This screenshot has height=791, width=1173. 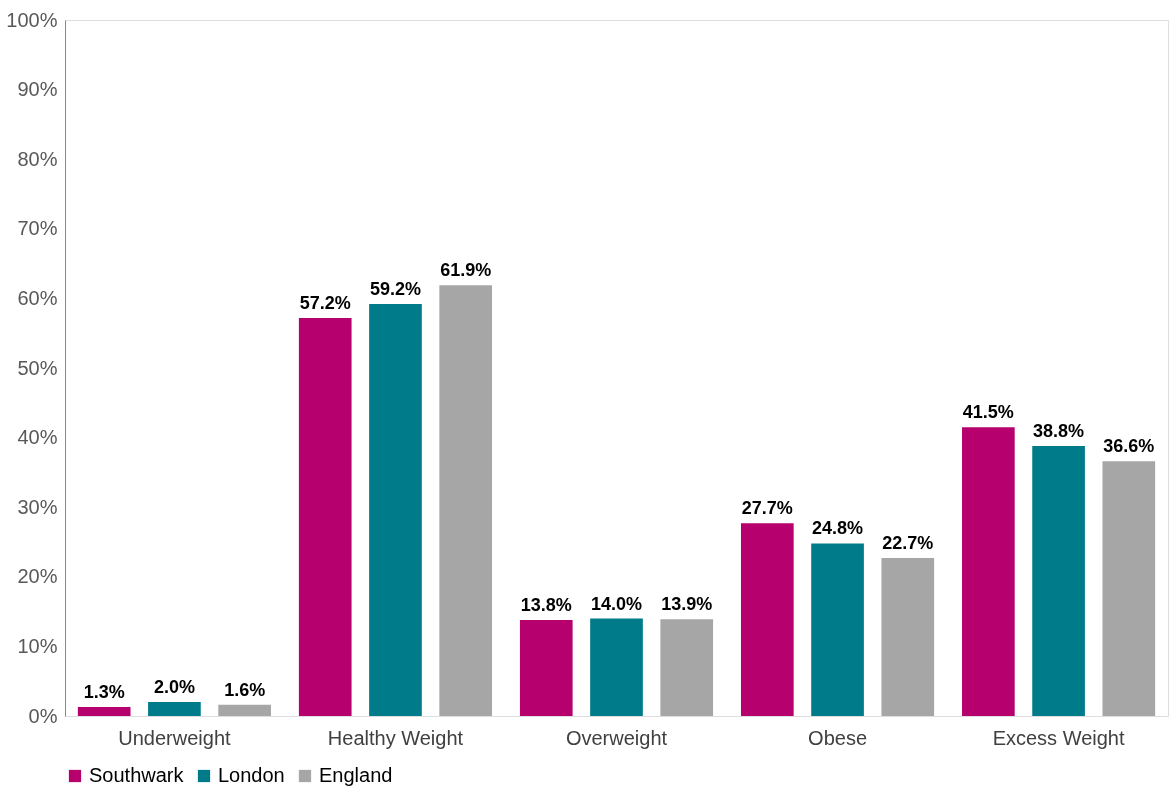 I want to click on data-label: 36.6%, so click(x=1129, y=446).